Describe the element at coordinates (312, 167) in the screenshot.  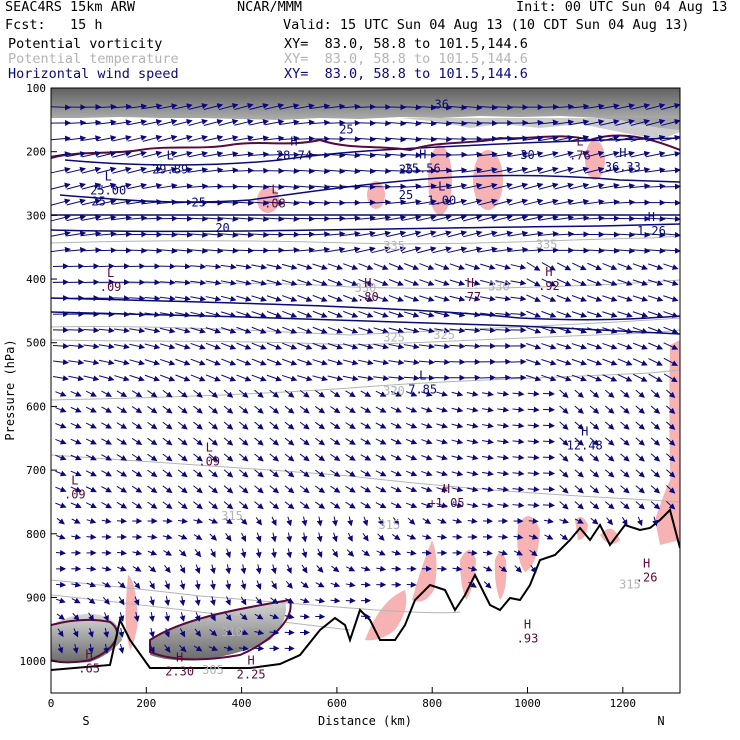
I see `wind-speed-labels: 20 25 25 25 25 25 30 36` at that location.